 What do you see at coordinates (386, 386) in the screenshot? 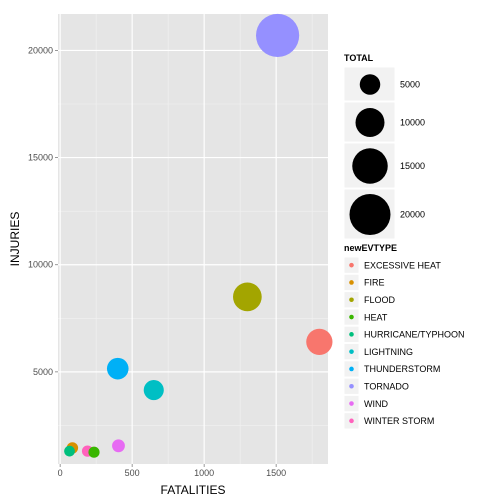
I see `color-legend-label: TORNADO` at bounding box center [386, 386].